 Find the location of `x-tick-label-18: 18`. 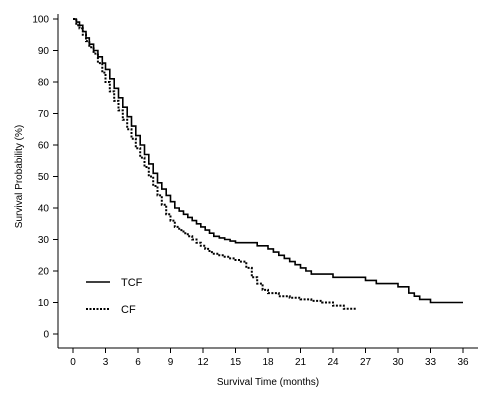

x-tick-label-18: 18 is located at coordinates (268, 362).